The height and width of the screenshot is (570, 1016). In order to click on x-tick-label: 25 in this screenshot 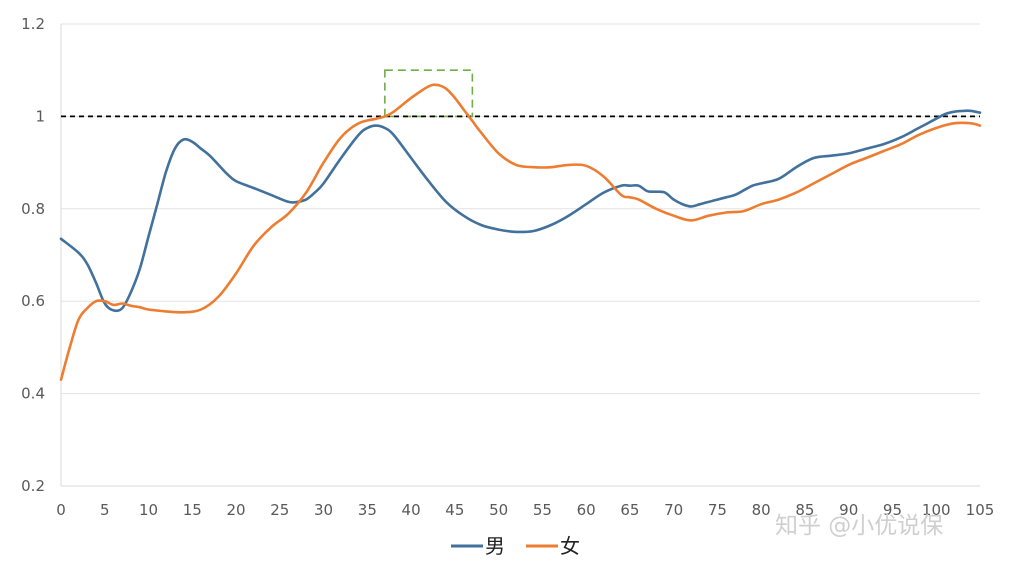, I will do `click(279, 510)`.